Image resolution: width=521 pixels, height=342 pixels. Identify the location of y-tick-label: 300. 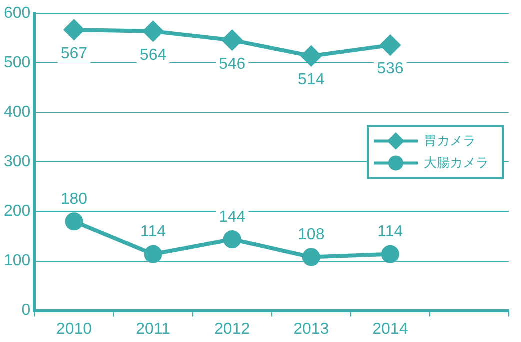
(17, 162).